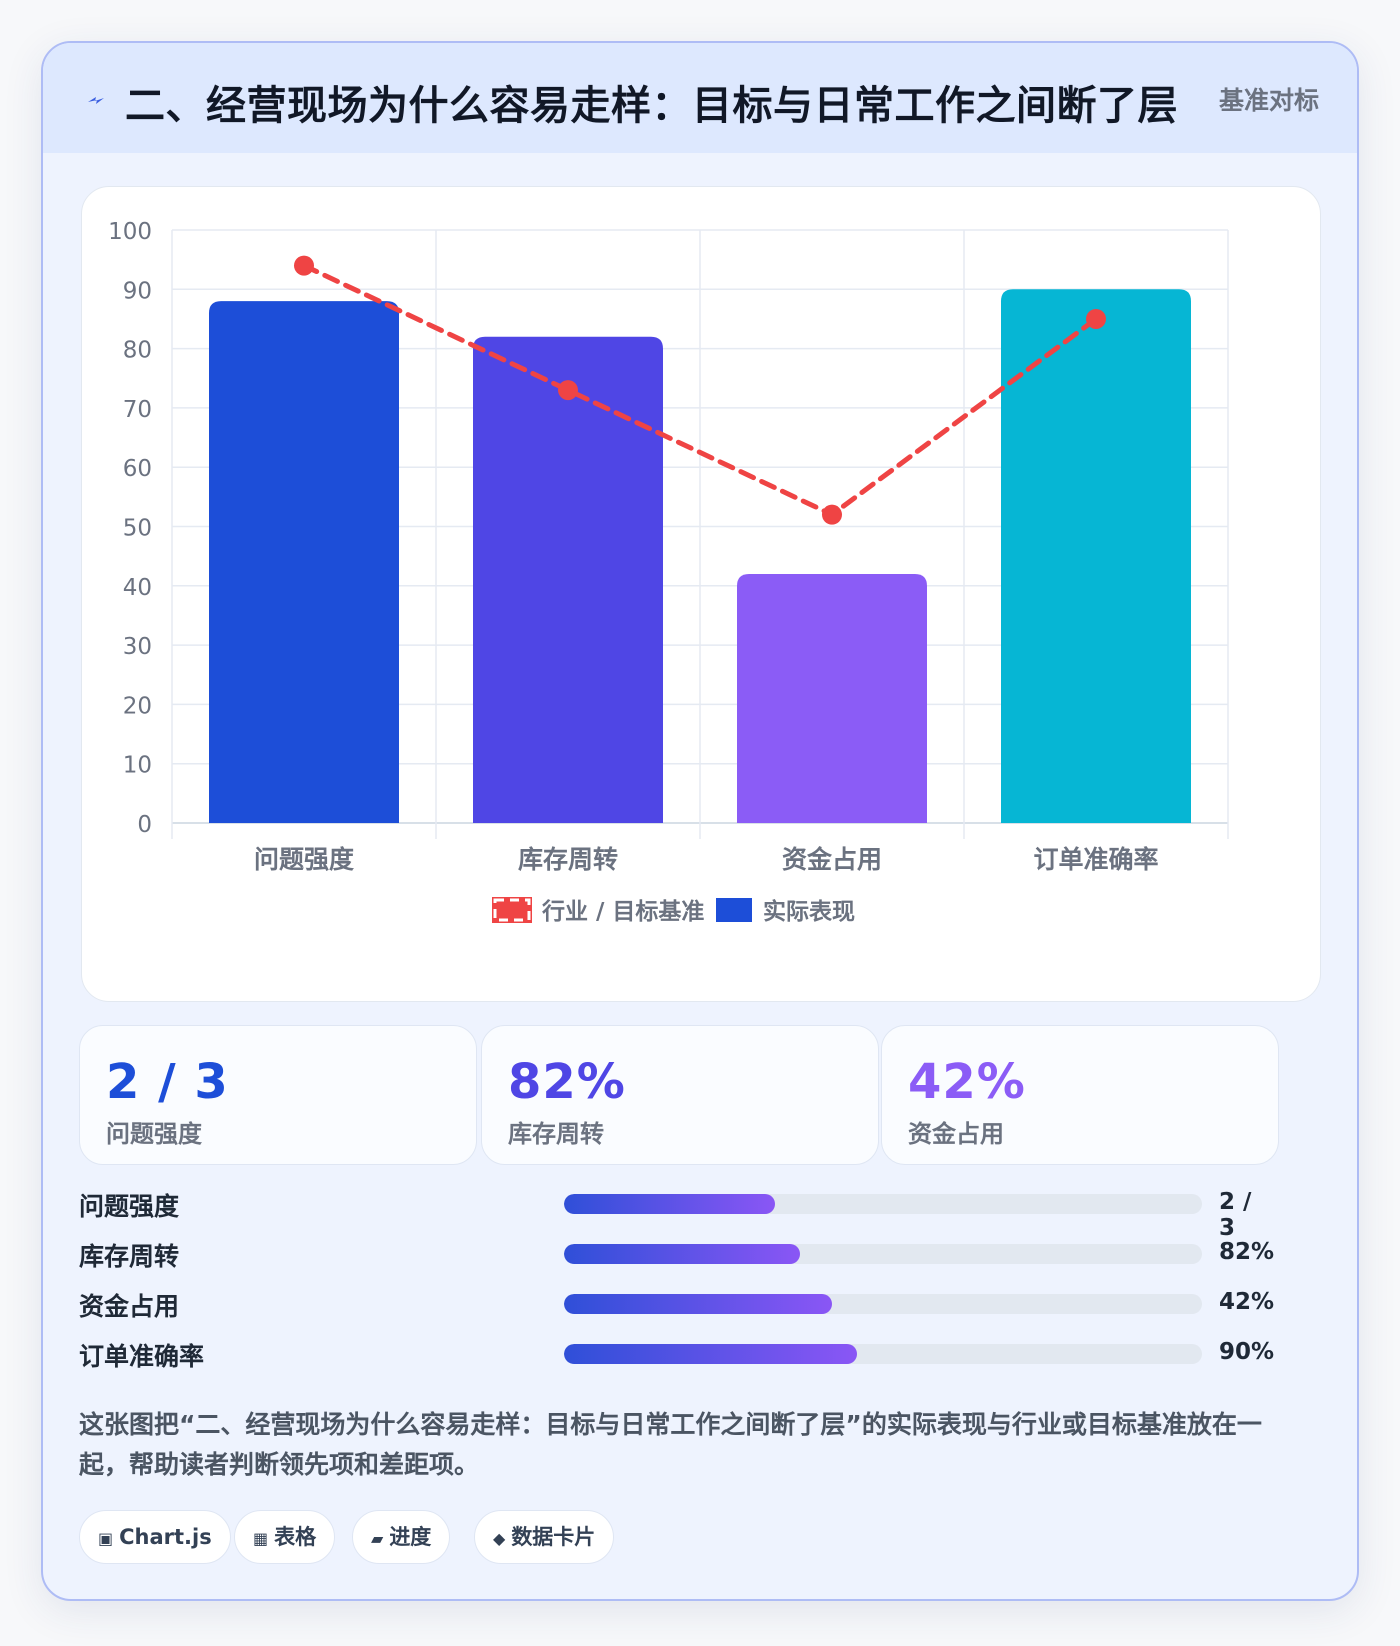 The width and height of the screenshot is (1400, 1646). I want to click on y-tick-label: 0, so click(144, 825).